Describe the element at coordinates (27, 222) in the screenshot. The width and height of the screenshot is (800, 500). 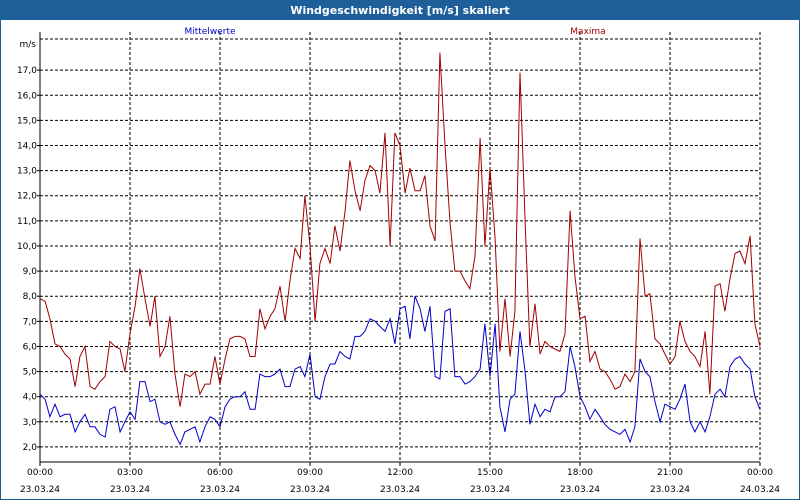
I see `y-tick-label: 11,0` at that location.